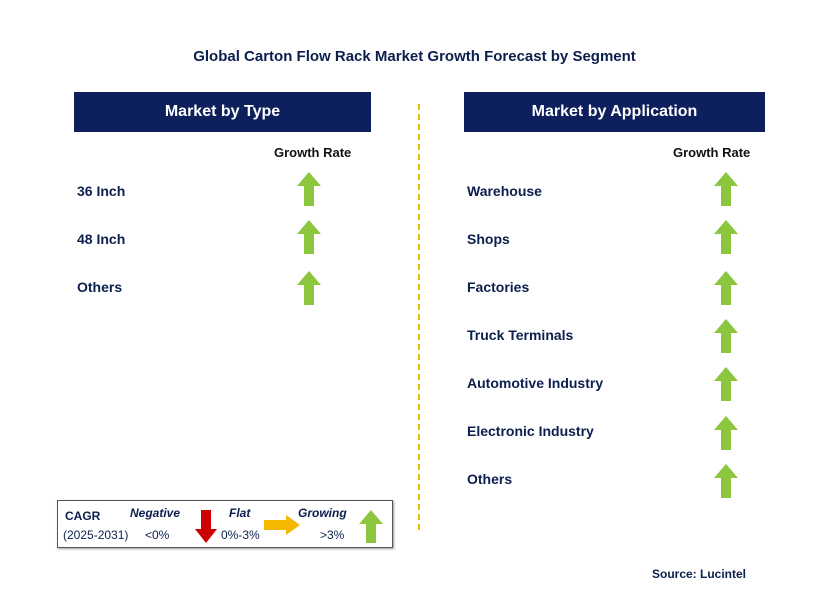  What do you see at coordinates (101, 239) in the screenshot?
I see `type-item-label: 48 Inch` at bounding box center [101, 239].